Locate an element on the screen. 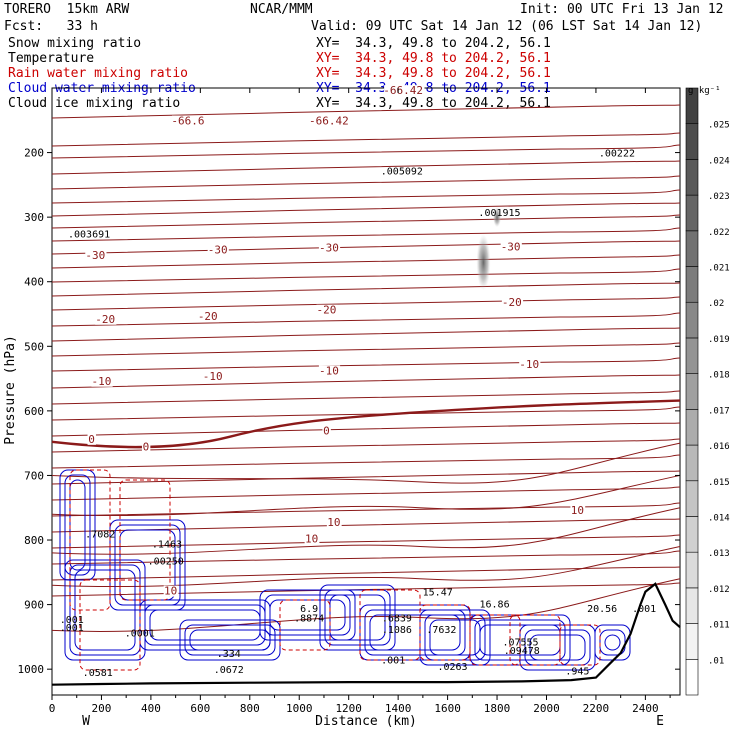 This screenshot has height=740, width=740. colorbar-level-label: .01 is located at coordinates (716, 661).